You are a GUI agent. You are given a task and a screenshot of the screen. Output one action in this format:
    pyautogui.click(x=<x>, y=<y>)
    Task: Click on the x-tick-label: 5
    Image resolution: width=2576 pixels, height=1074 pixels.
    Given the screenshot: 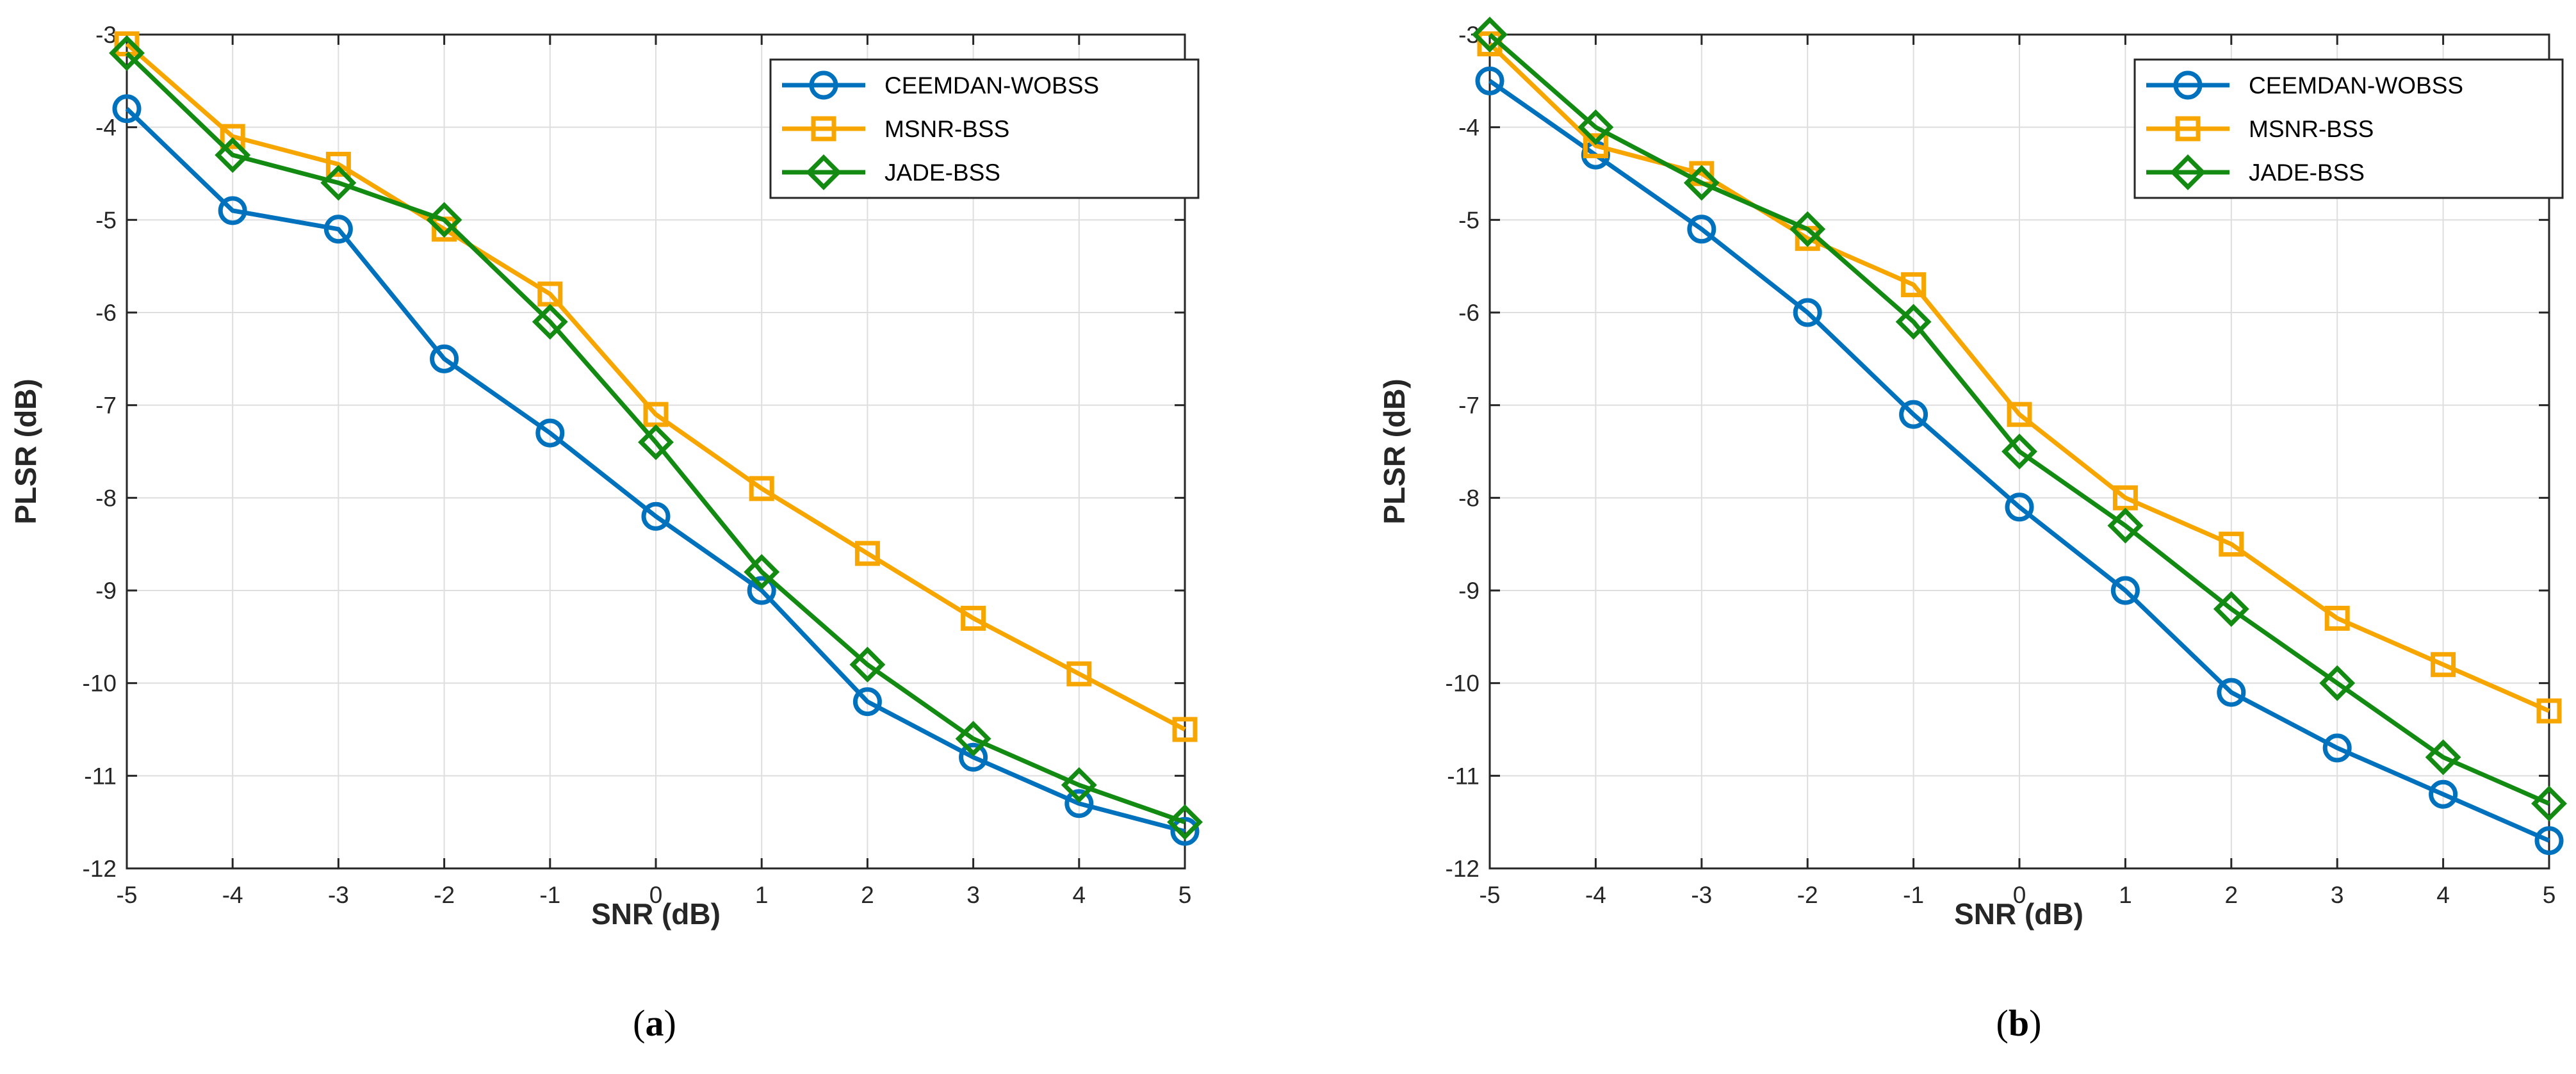 What is the action you would take?
    pyautogui.click(x=1185, y=895)
    